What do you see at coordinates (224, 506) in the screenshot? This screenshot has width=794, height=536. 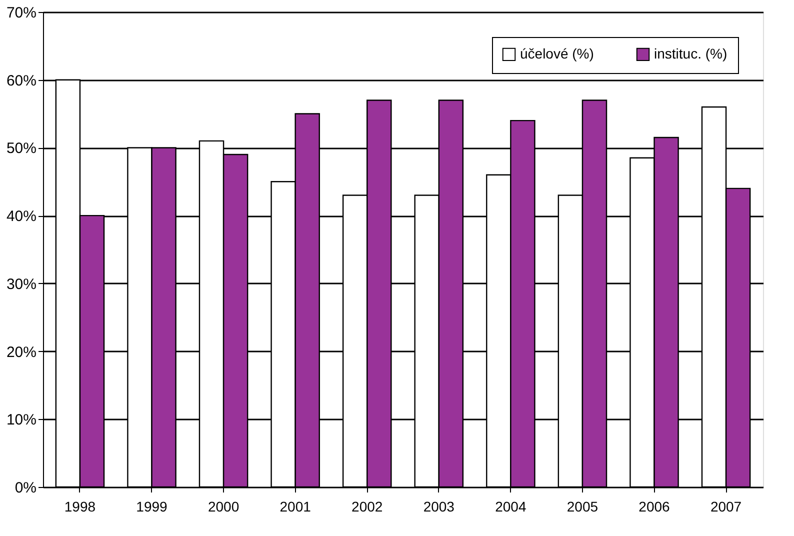 I see `x-tick-label: 2000` at bounding box center [224, 506].